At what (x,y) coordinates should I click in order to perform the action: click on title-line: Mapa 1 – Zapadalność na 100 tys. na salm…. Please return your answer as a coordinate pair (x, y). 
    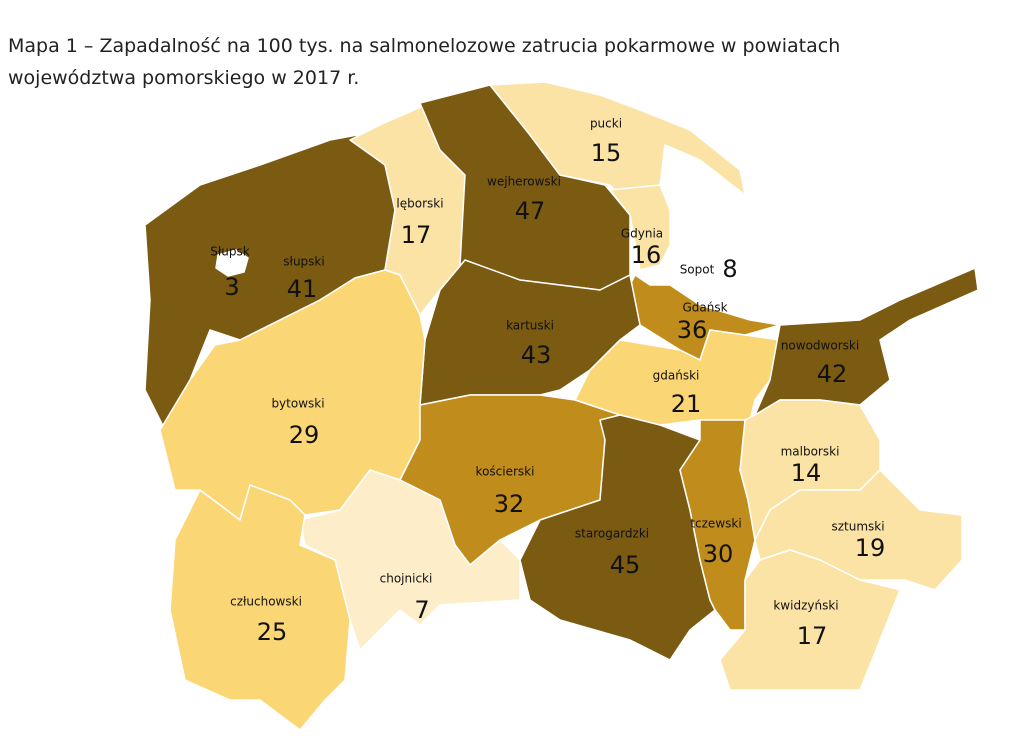
    Looking at the image, I should click on (424, 46).